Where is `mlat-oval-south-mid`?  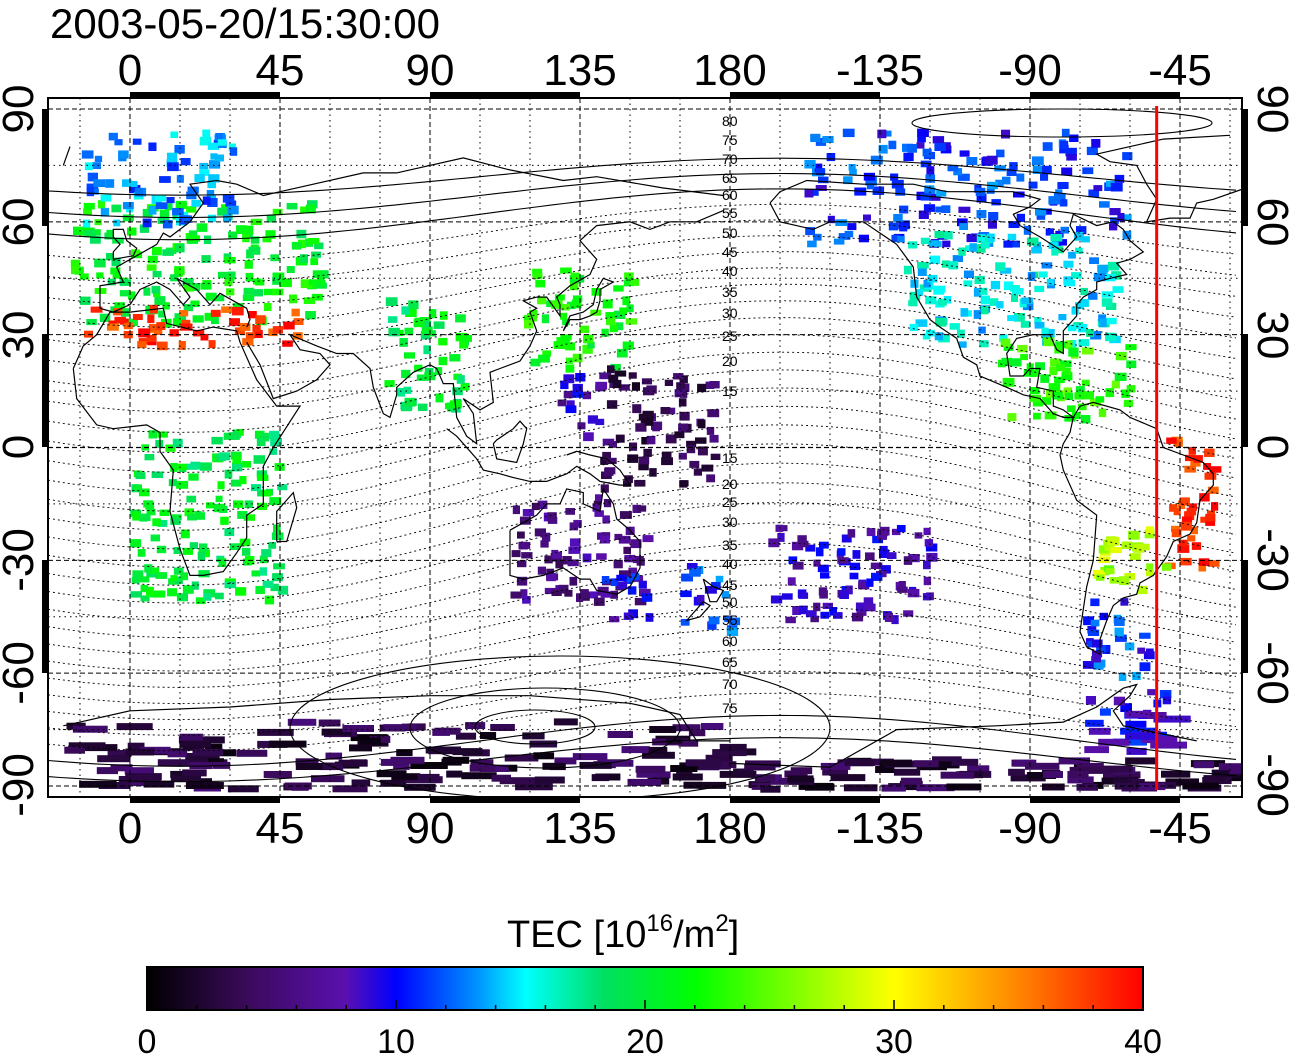
mlat-oval-south-mid is located at coordinates (545, 728).